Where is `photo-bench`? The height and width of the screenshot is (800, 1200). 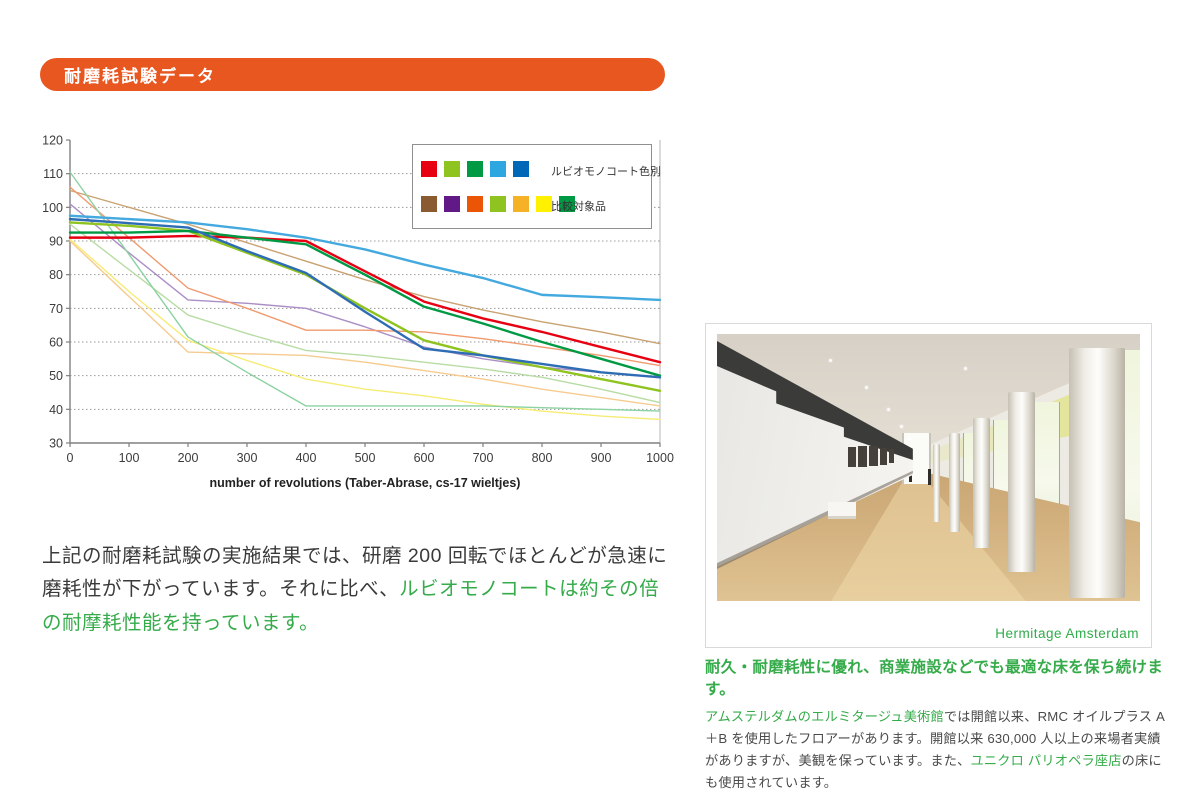
photo-bench is located at coordinates (842, 509).